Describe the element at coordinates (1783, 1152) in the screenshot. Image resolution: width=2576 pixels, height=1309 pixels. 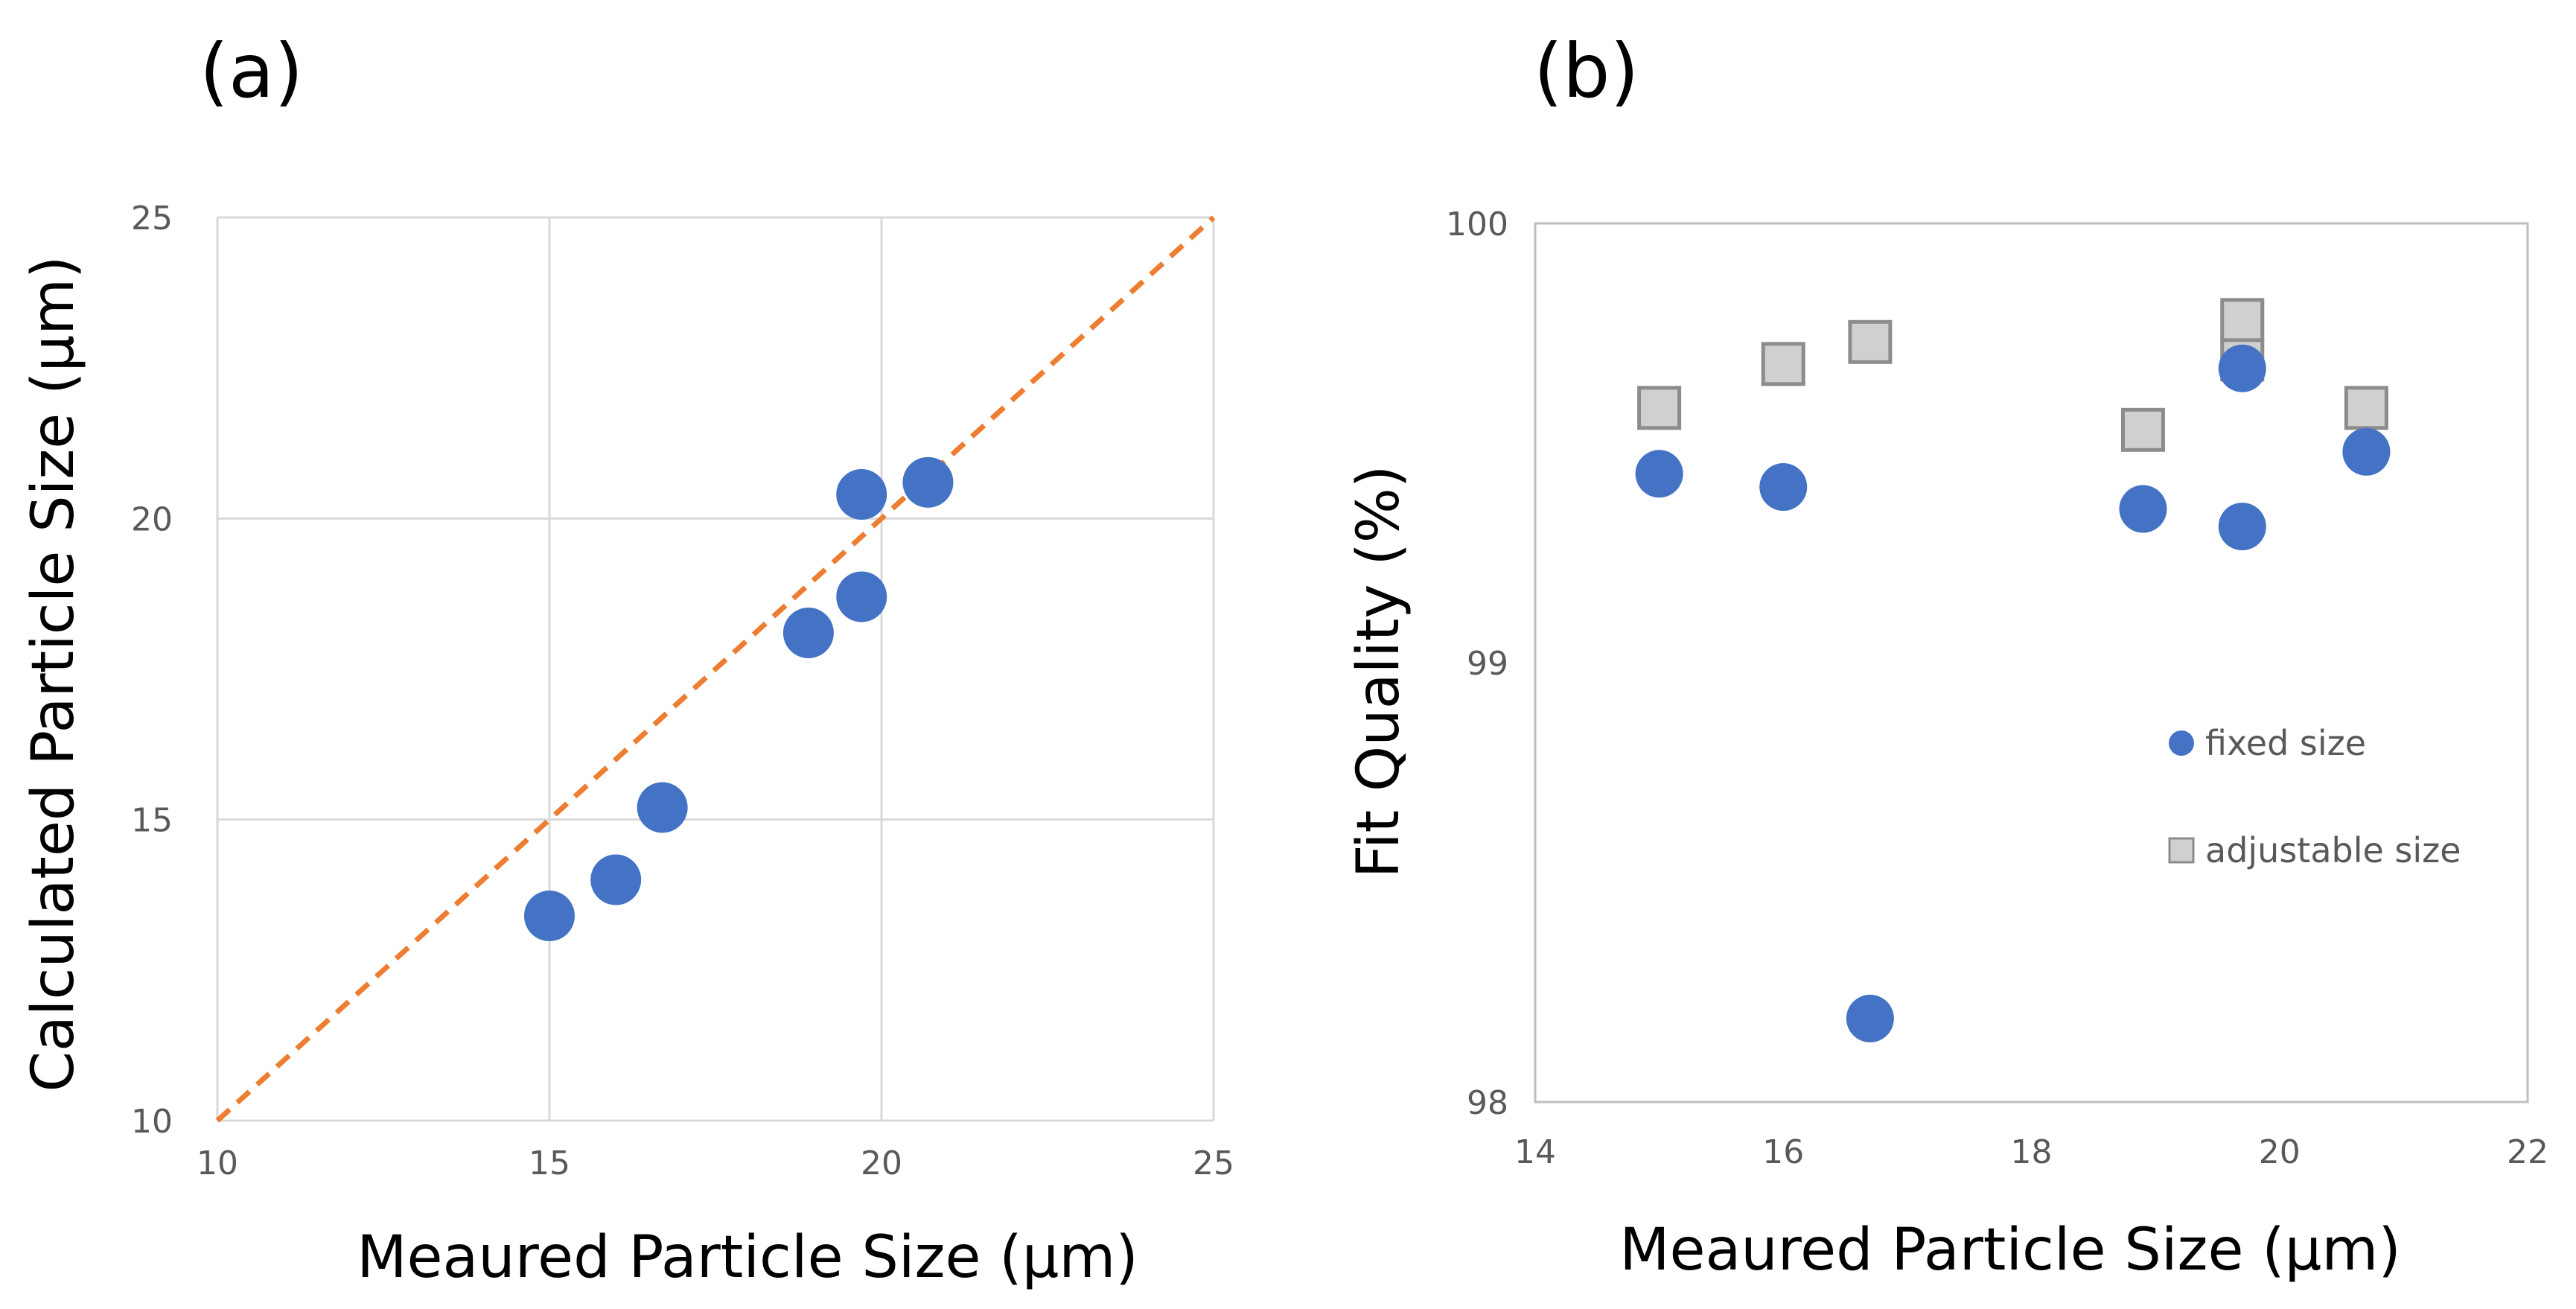
I see `panel-b-x-tick-label: 16` at that location.